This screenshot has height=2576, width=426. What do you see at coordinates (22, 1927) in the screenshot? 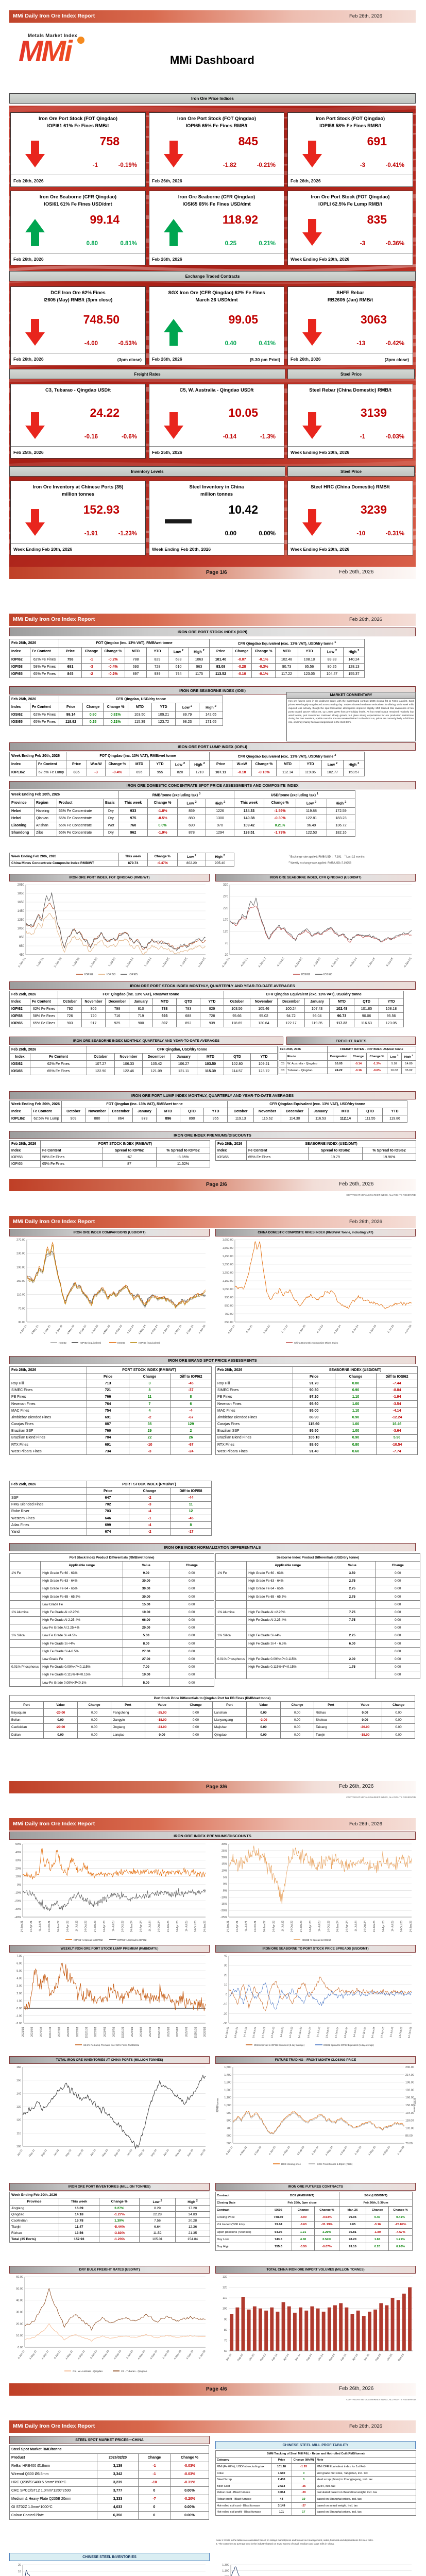
I see `svg-text: 14-Jan-21` at bounding box center [22, 1927].